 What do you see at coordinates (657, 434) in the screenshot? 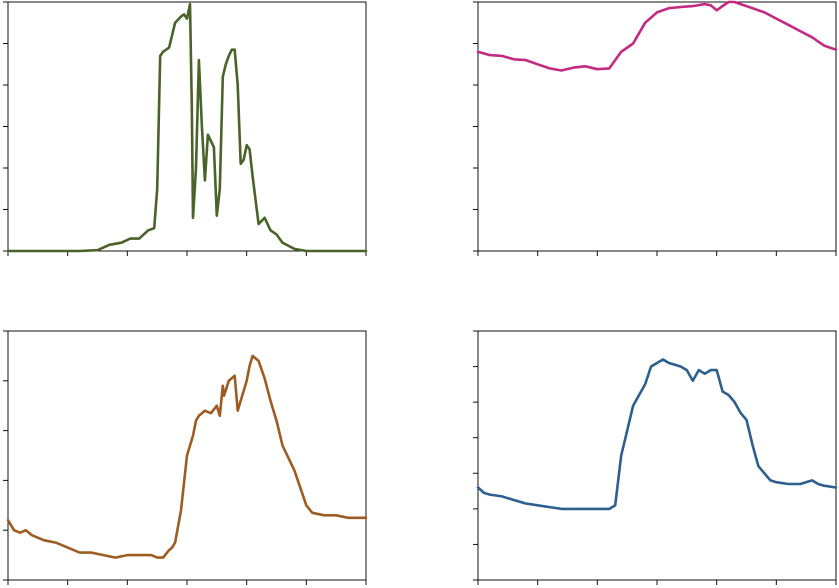
I see `series-line-blue` at bounding box center [657, 434].